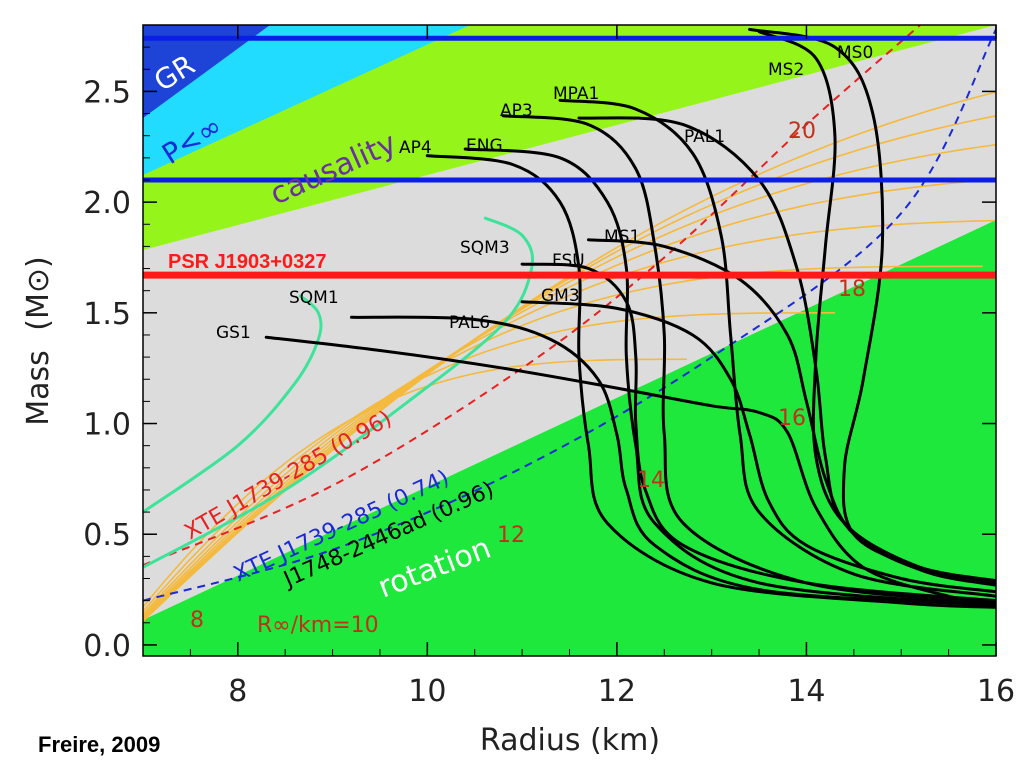 Image resolution: width=1024 pixels, height=768 pixels. What do you see at coordinates (38, 293) in the screenshot?
I see `y-axis-title-unit: (M⊙)` at bounding box center [38, 293].